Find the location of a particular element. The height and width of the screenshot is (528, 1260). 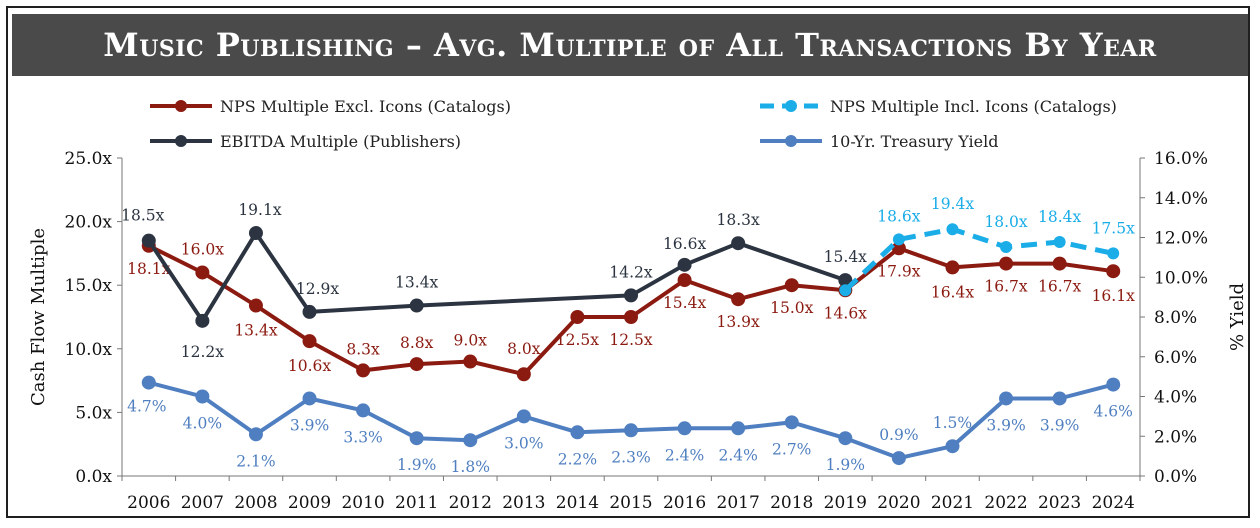

data-label: 14.2x is located at coordinates (631, 272).